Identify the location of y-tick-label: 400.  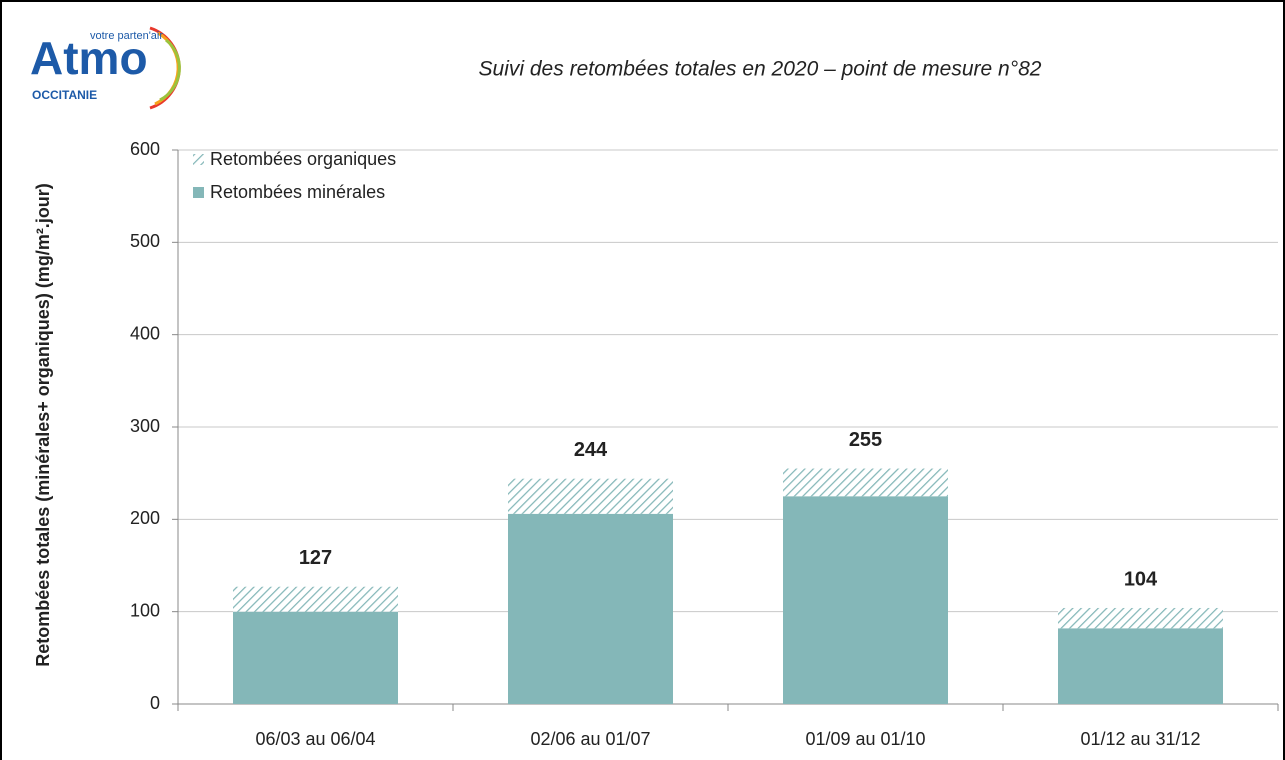
(145, 333).